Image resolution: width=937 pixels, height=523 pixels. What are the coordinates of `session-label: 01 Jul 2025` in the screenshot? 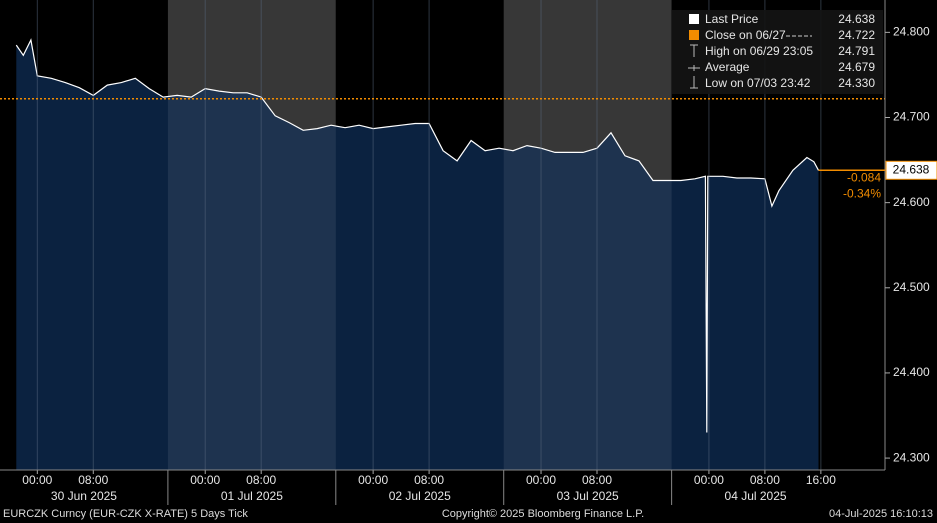 It's located at (252, 496).